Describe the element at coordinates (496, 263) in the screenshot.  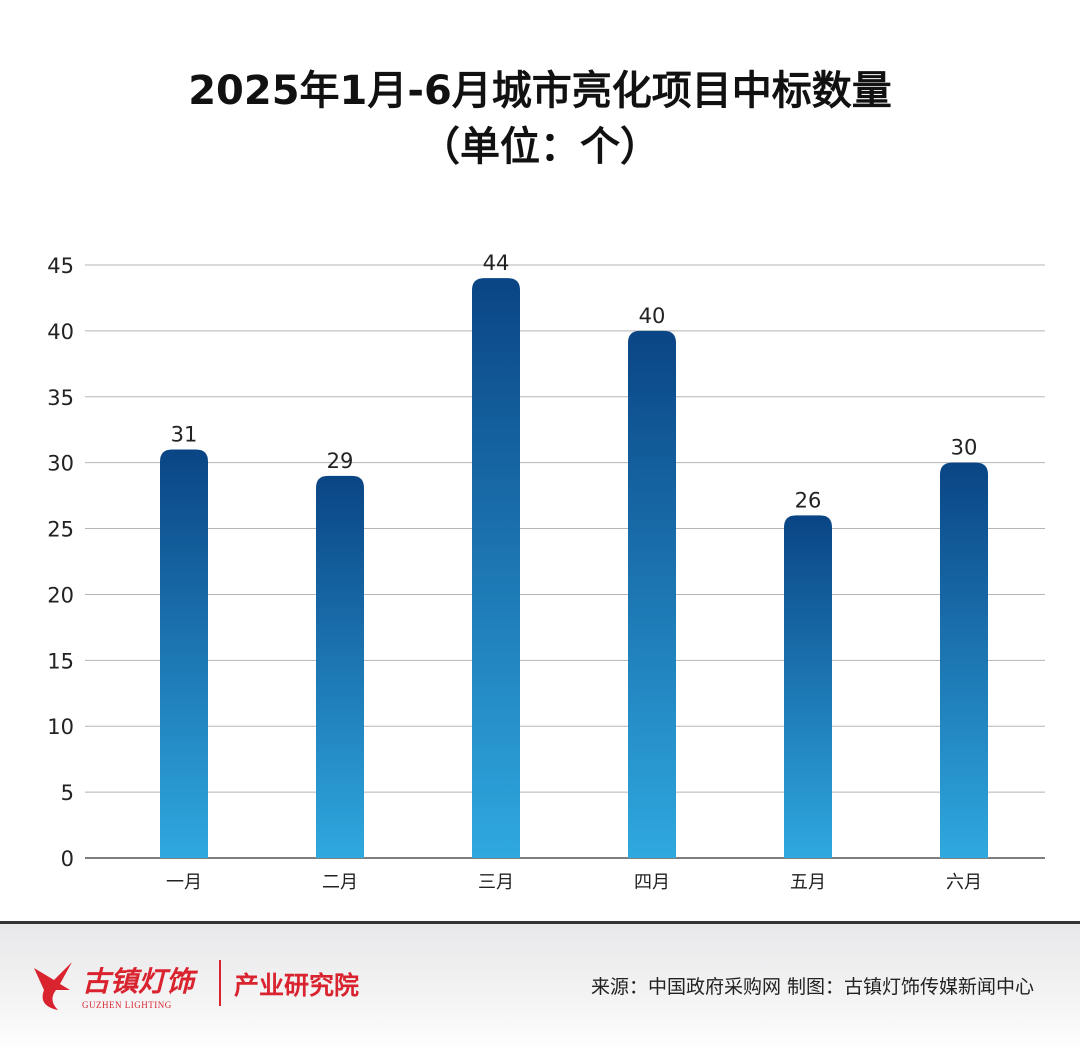
I see `data-label: 44` at that location.